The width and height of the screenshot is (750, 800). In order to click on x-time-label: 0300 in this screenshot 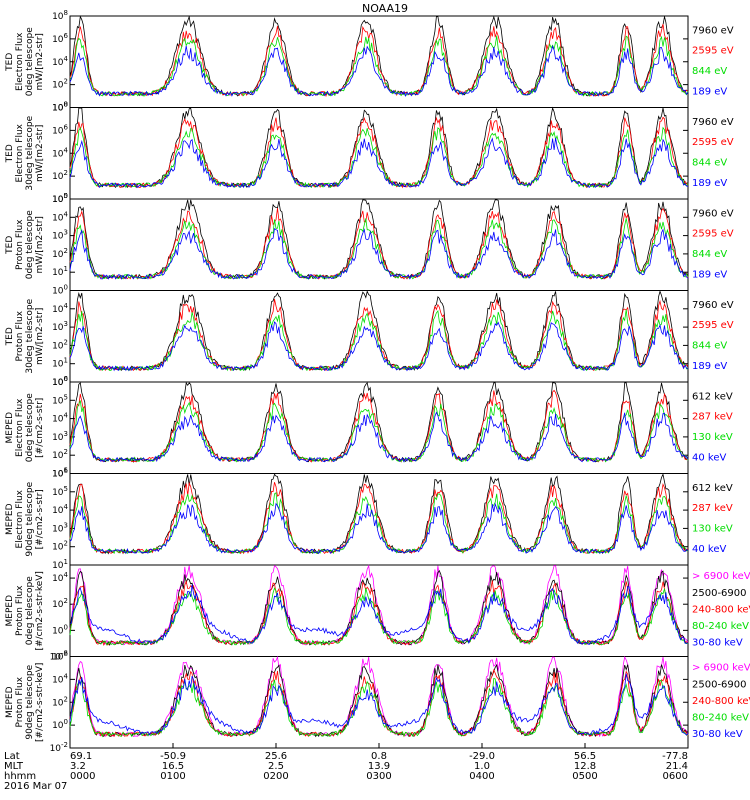, I will do `click(378, 776)`.